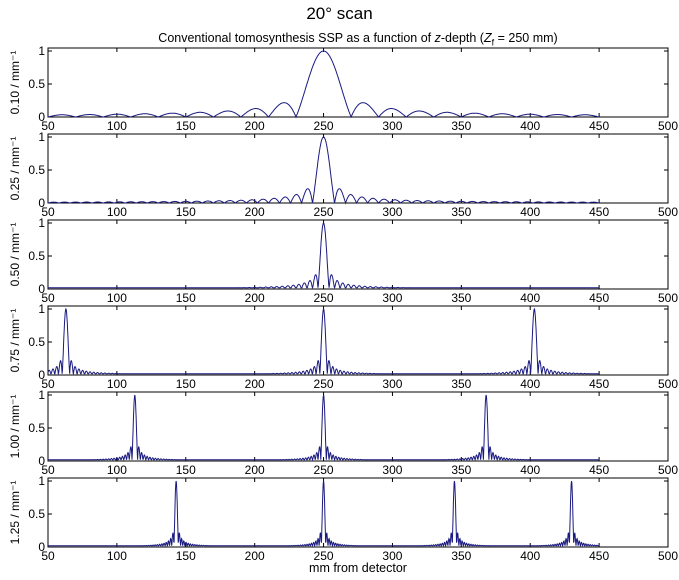 The width and height of the screenshot is (679, 580). Describe the element at coordinates (358, 568) in the screenshot. I see `x-axis-label: mm from detector` at that location.